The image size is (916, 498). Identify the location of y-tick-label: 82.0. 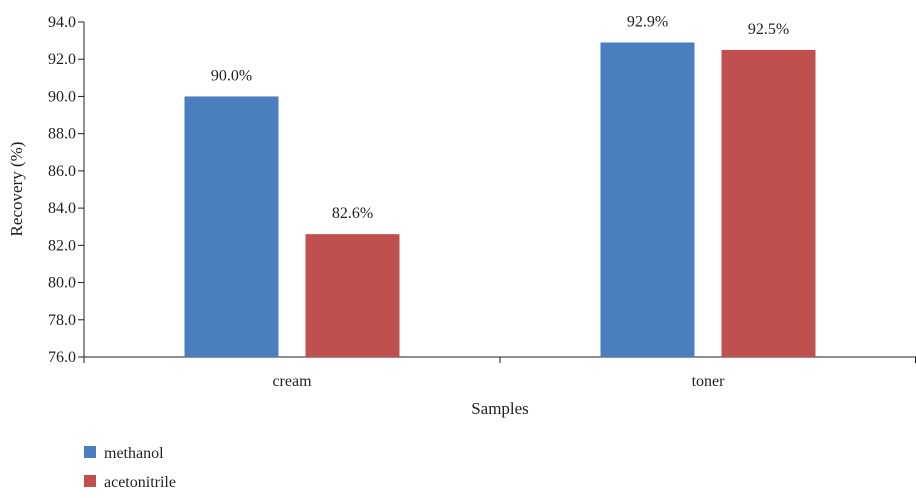
(62, 245).